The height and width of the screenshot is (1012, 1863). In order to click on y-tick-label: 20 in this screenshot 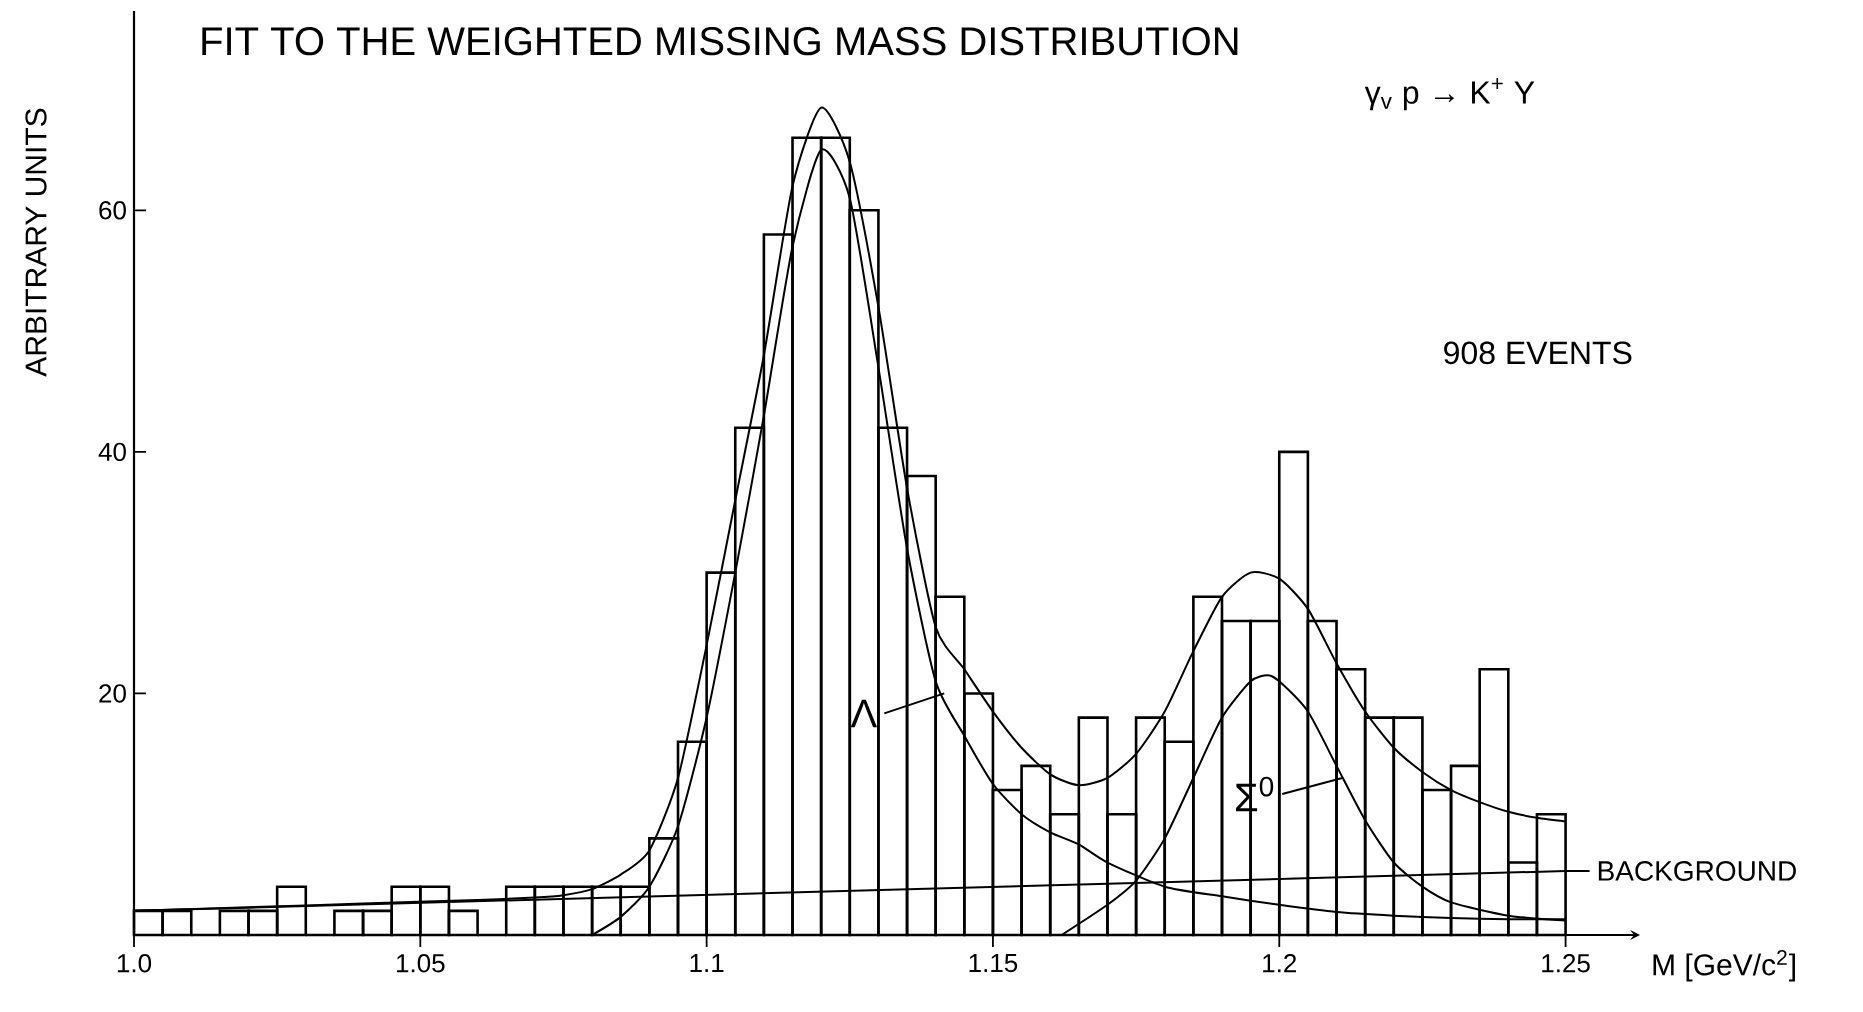, I will do `click(112, 693)`.